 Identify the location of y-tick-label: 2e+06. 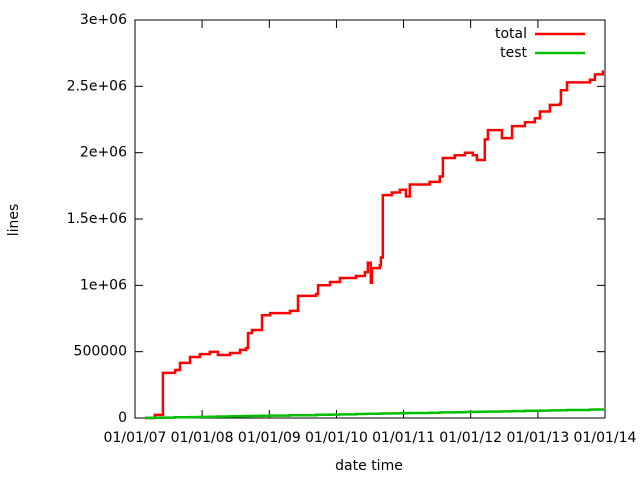
(103, 153).